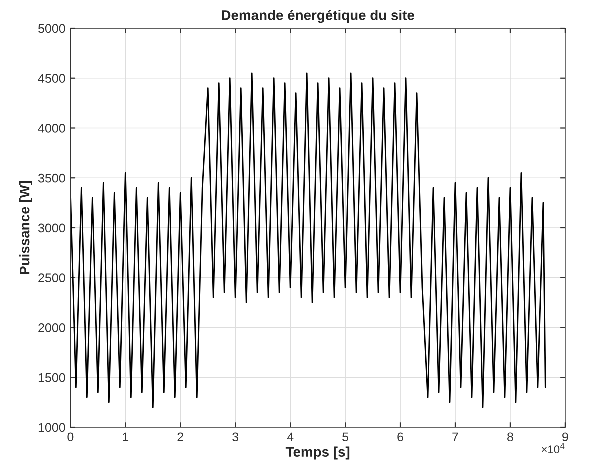 The width and height of the screenshot is (589, 475). Describe the element at coordinates (26, 228) in the screenshot. I see `y-axis-title: Puissance [W]` at that location.